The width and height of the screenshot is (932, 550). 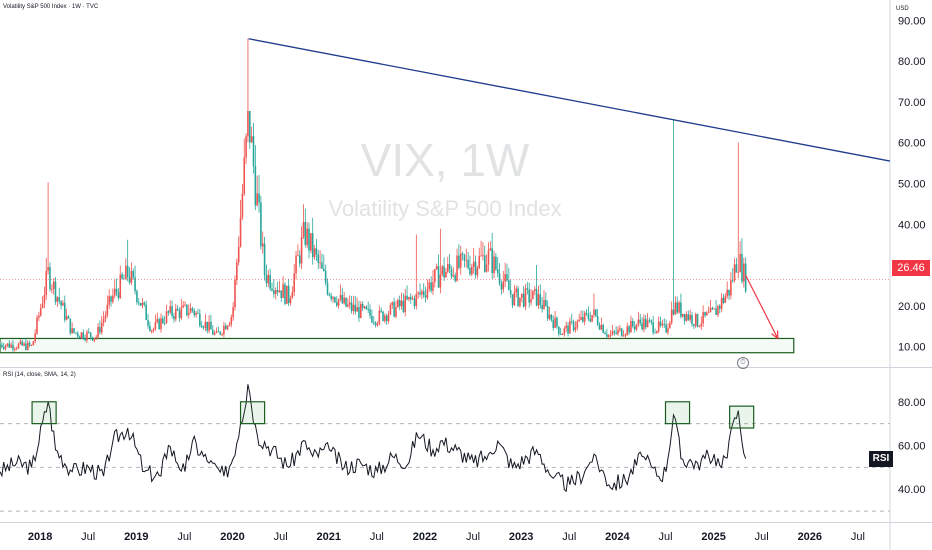 What do you see at coordinates (743, 363) in the screenshot?
I see `alert-clock-icon: ⏱` at bounding box center [743, 363].